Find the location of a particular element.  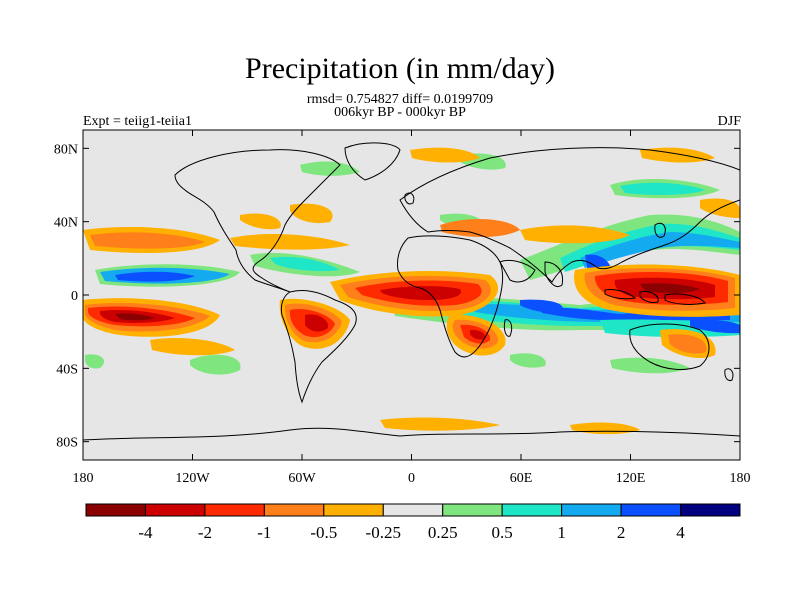

colorbar-label: 0.5 is located at coordinates (502, 532).